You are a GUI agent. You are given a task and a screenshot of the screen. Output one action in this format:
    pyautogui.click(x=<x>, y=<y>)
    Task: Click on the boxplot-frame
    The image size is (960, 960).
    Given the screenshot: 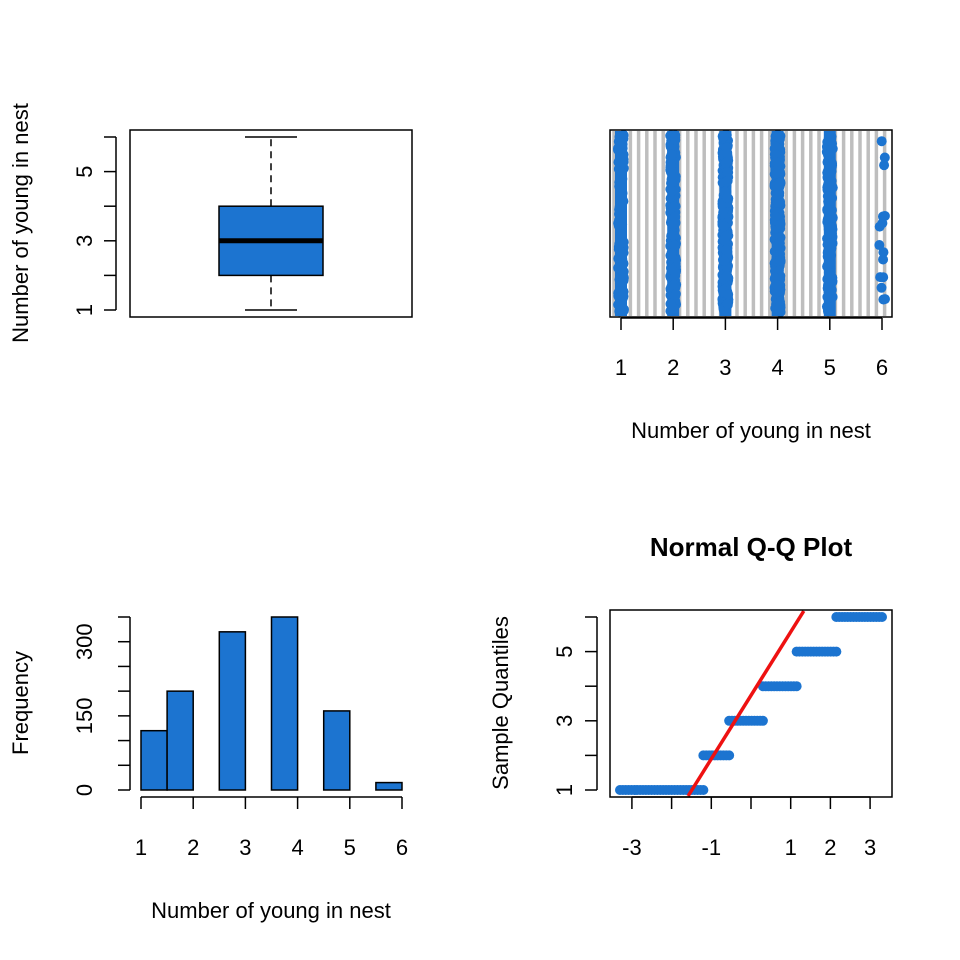 What is the action you would take?
    pyautogui.click(x=271, y=223)
    